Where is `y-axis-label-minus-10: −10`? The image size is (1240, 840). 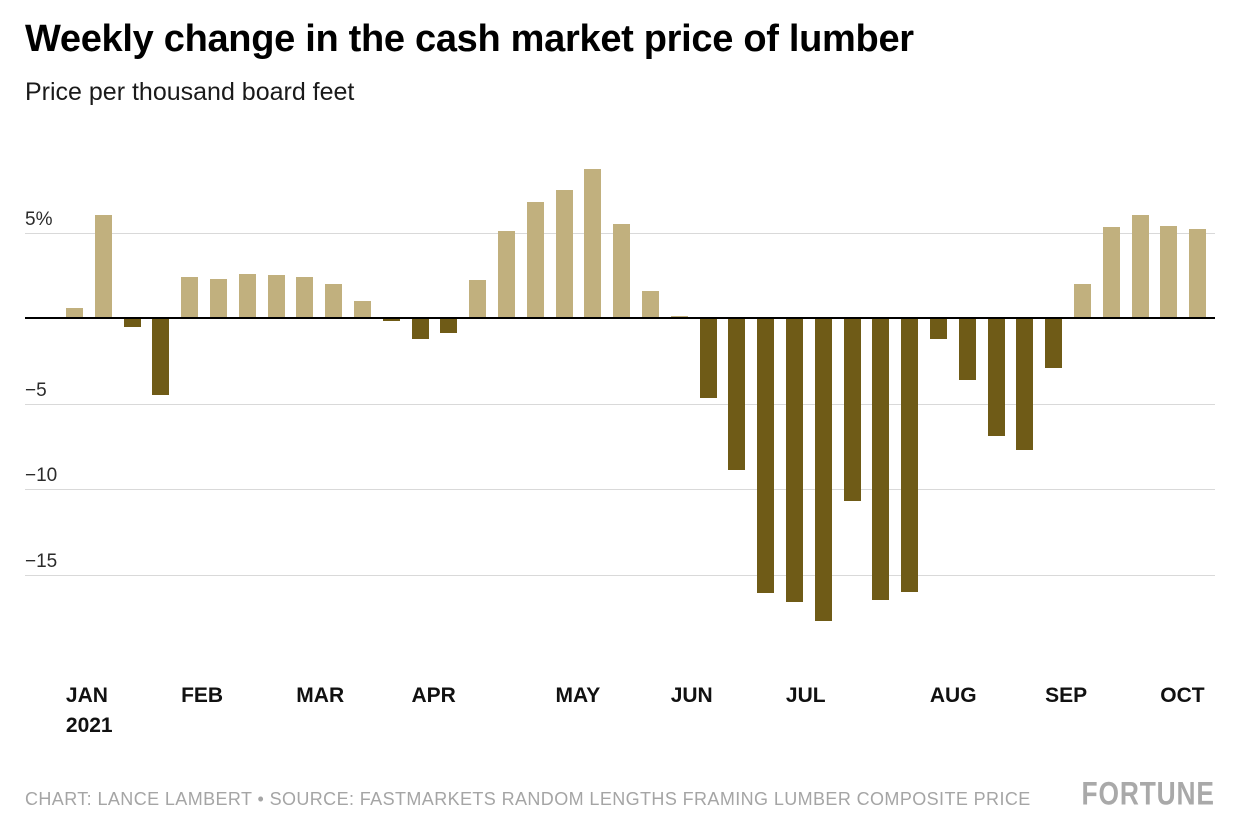 y-axis-label-minus-10: −10 is located at coordinates (41, 475).